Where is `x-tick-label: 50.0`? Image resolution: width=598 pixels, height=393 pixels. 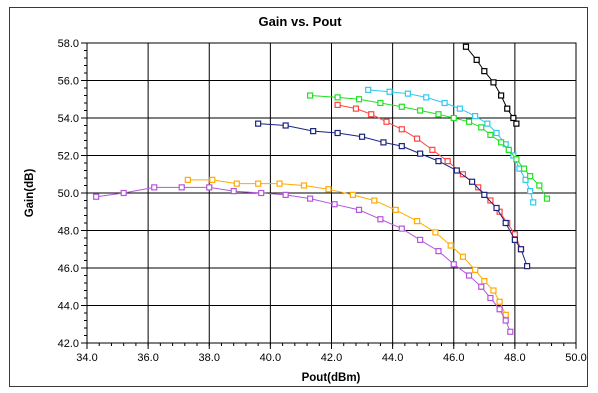
x-tick-label: 50.0 is located at coordinates (575, 358).